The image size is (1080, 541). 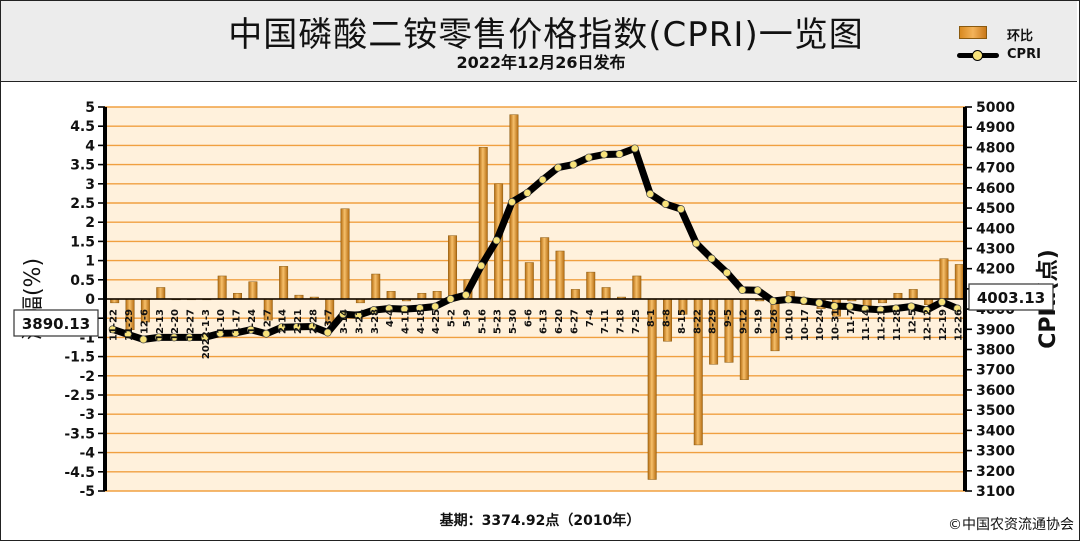 I want to click on left-tick-label: 0.5, so click(x=82, y=281).